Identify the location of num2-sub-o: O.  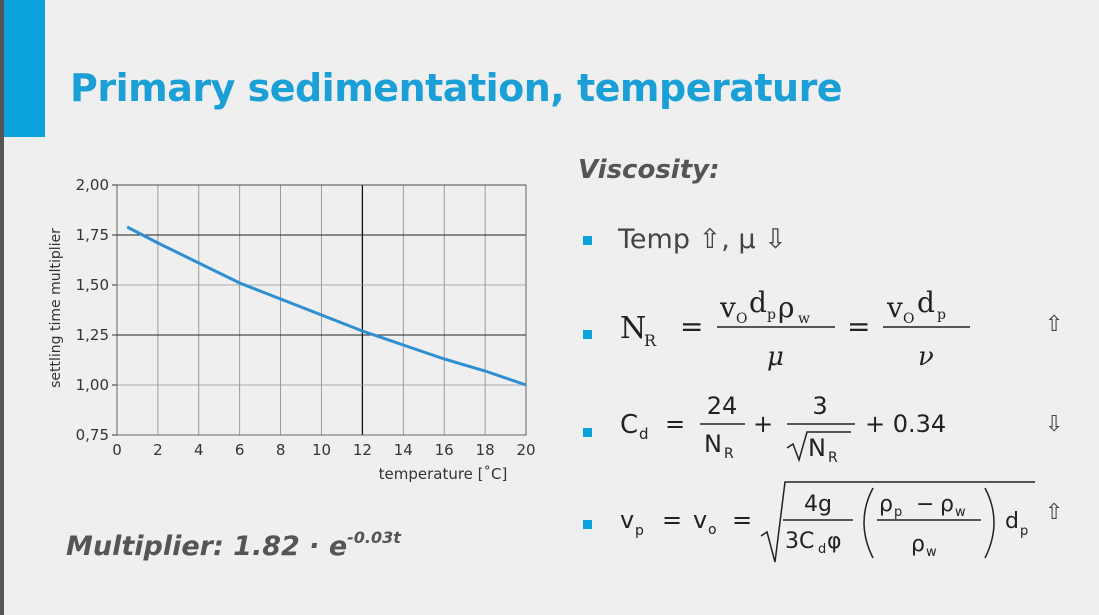
(908, 319).